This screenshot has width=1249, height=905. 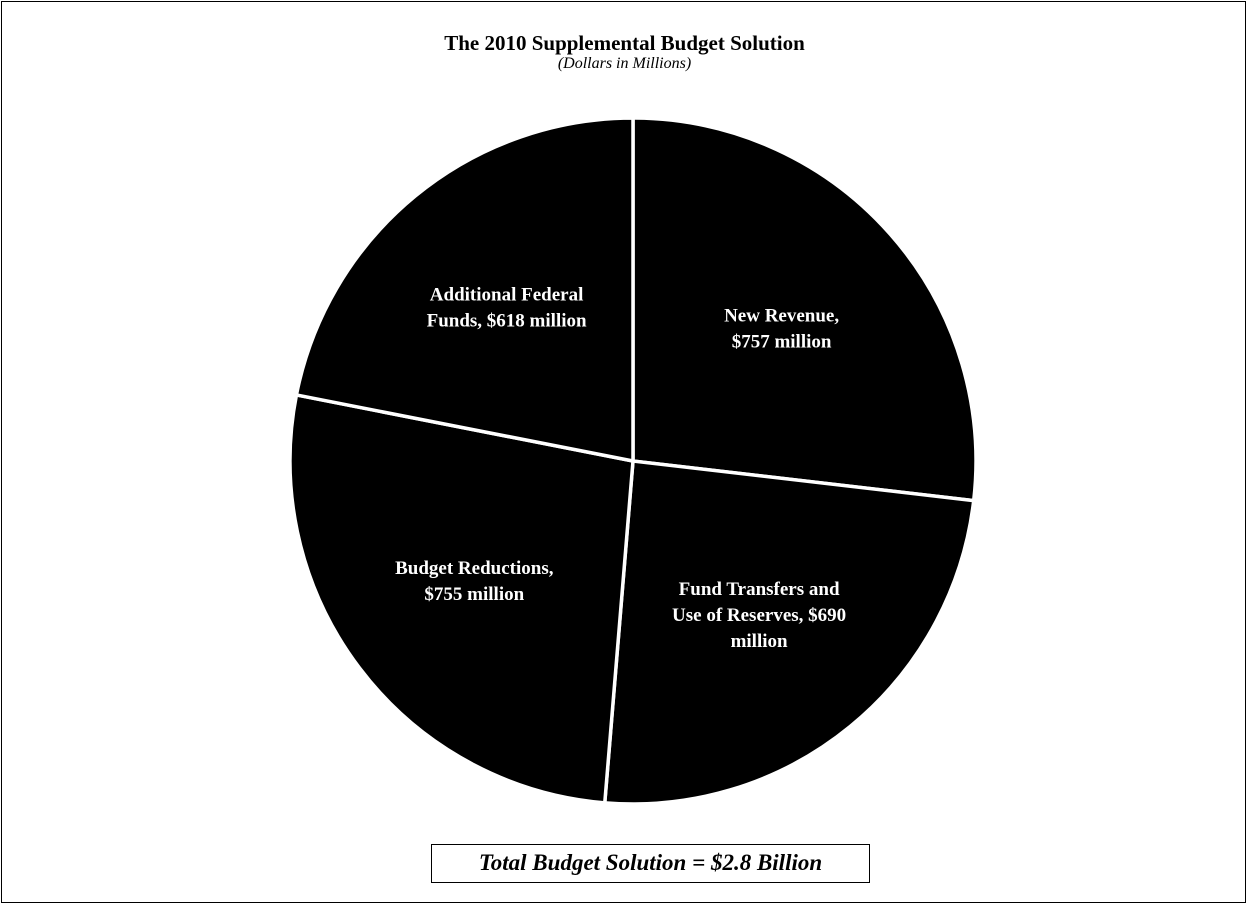 I want to click on slice-label-line: Use of Reserves, $690, so click(x=759, y=615).